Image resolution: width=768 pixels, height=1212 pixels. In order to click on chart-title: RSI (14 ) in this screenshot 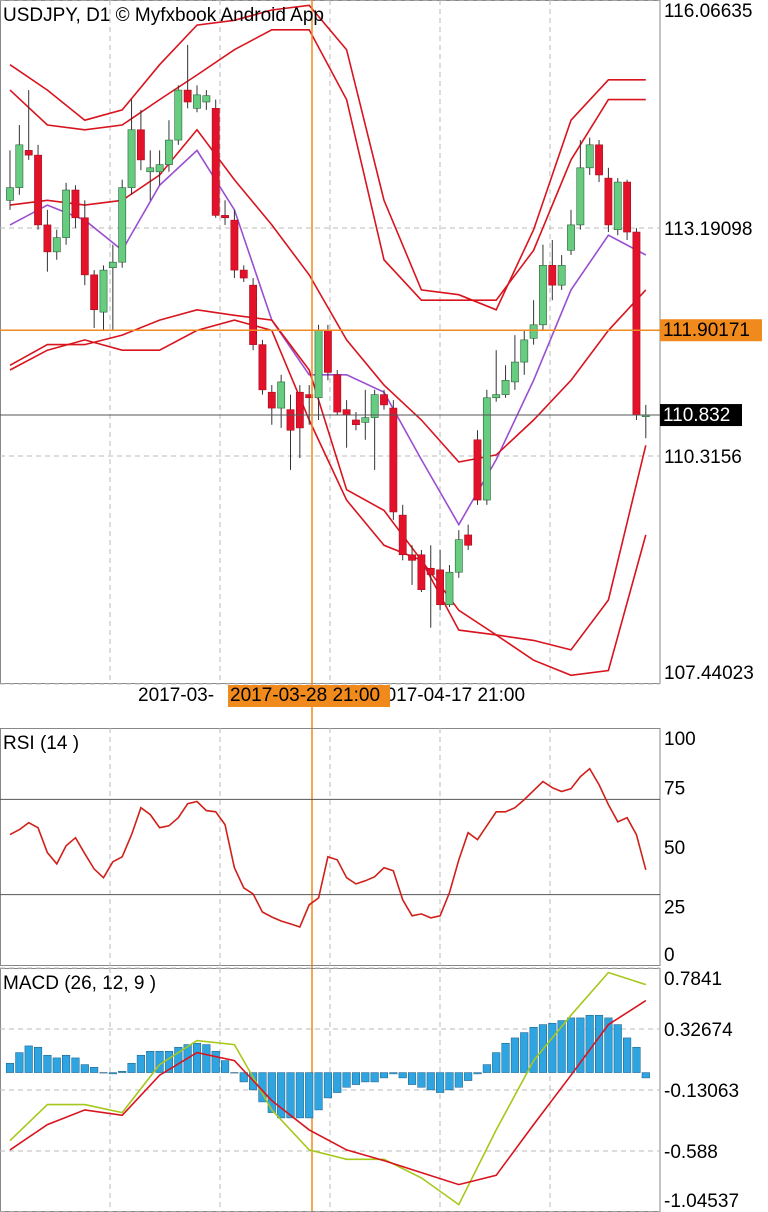, I will do `click(41, 743)`.